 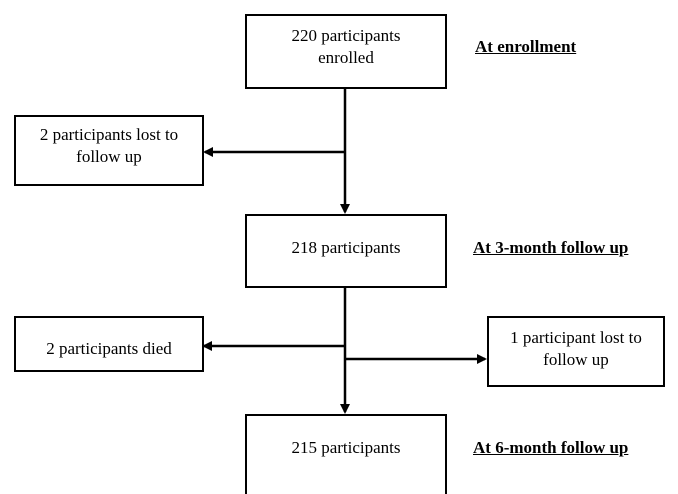 I want to click on box-6-month-text: 215 participants, so click(x=346, y=447).